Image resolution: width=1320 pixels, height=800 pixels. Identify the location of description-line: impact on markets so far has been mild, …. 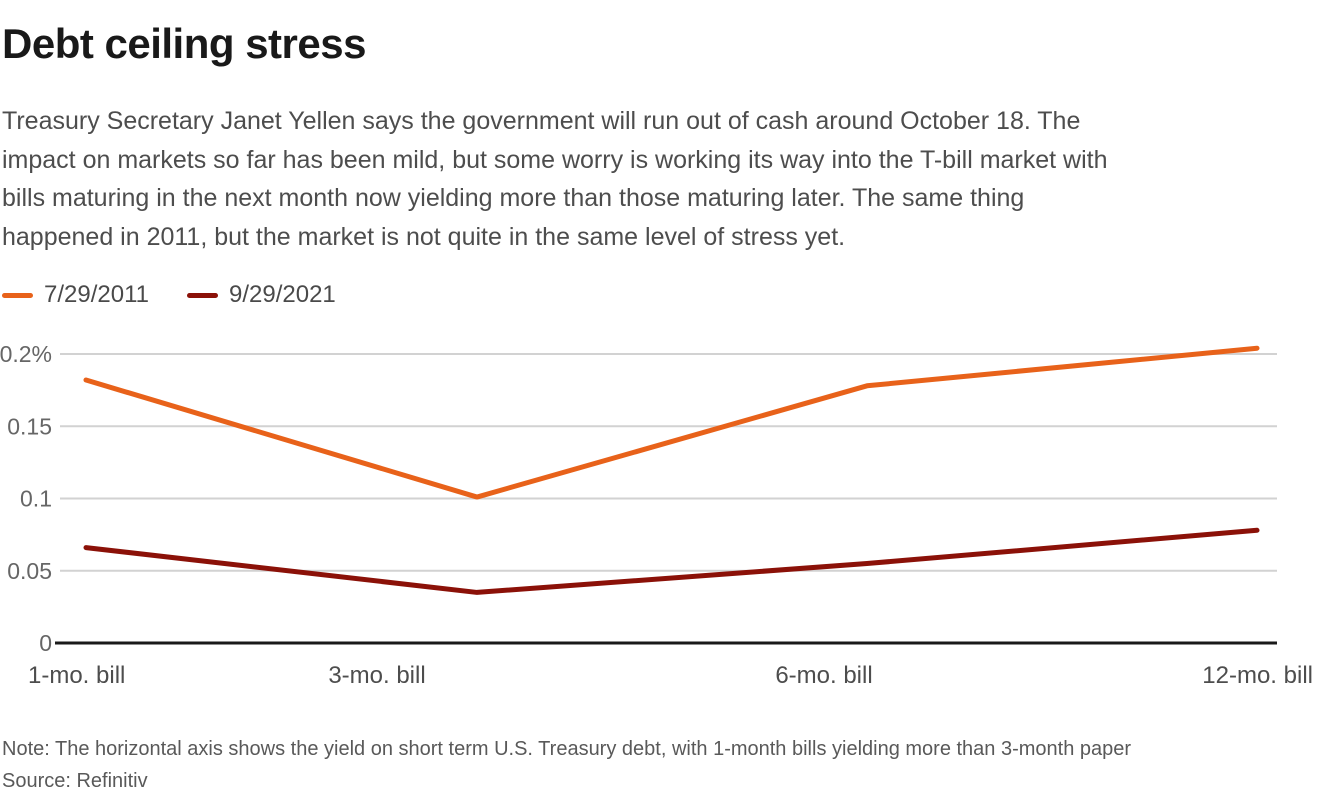
(555, 159).